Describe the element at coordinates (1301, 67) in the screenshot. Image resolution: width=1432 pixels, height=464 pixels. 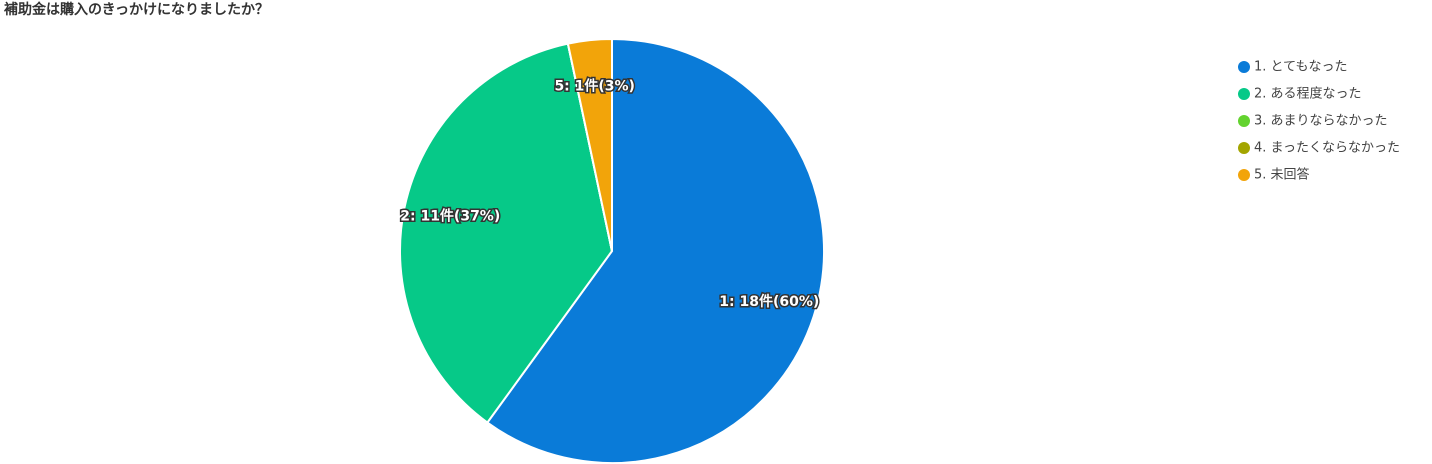
I see `legend-label: 1. とてもなった` at that location.